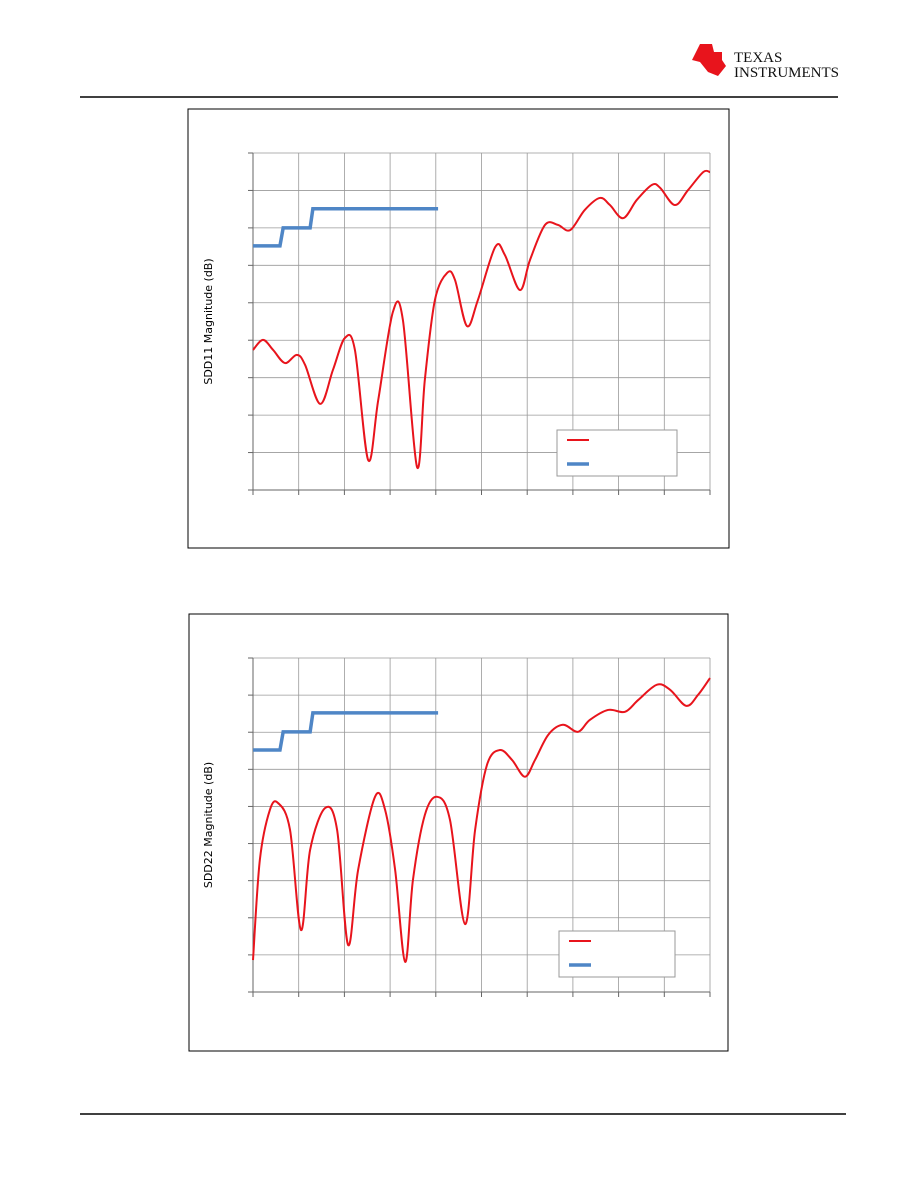 Image resolution: width=918 pixels, height=1188 pixels. Describe the element at coordinates (709, 60) in the screenshot. I see `logo-icon` at that location.